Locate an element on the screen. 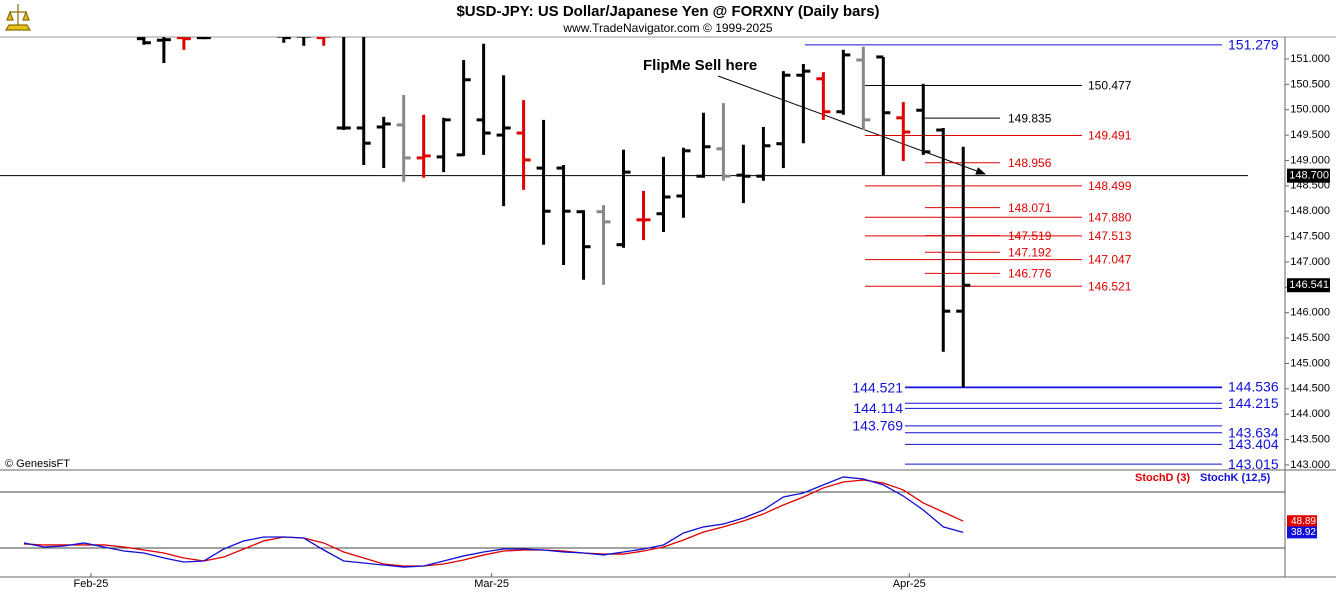  y-tick-label: 150.000 is located at coordinates (1310, 110).